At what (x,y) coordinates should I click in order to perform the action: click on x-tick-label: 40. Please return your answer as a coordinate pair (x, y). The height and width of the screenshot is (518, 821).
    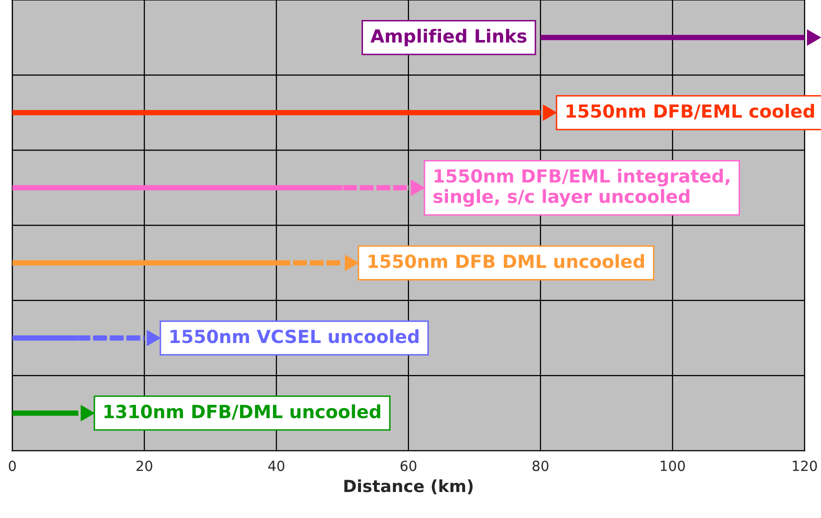
    Looking at the image, I should click on (276, 466).